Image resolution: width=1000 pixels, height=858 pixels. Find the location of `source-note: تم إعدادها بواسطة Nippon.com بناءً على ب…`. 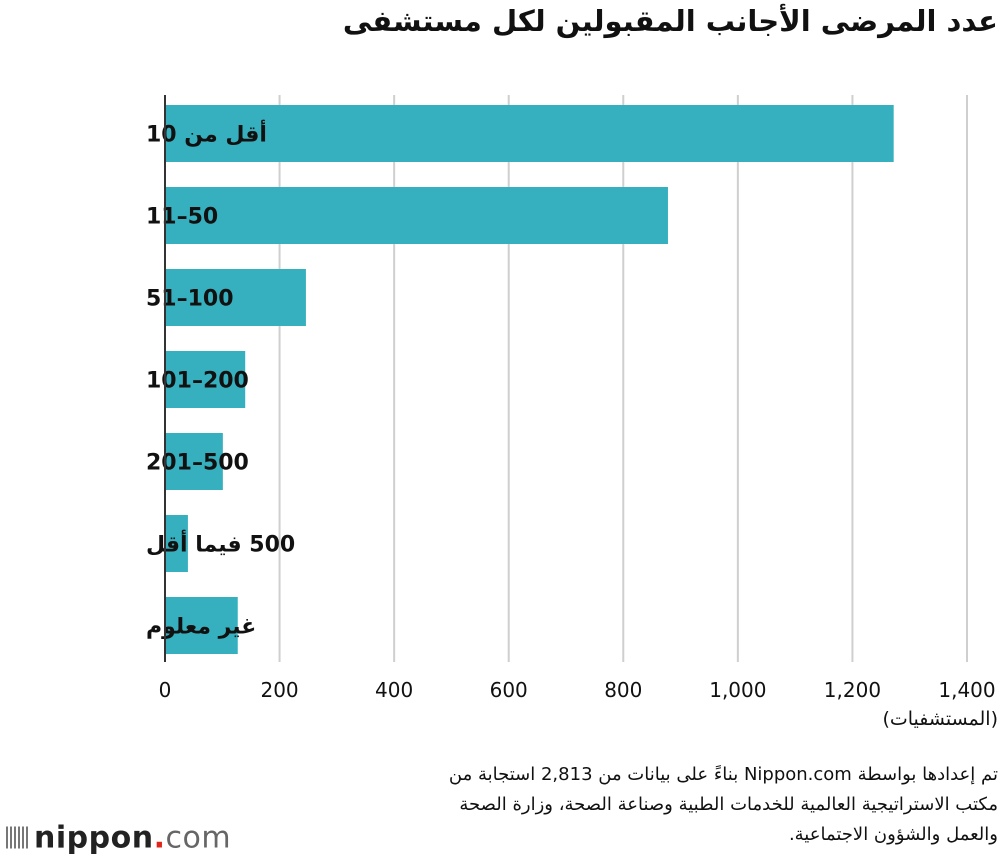

source-note: تم إعدادها بواسطة Nippon.com بناءً على ب… is located at coordinates (638, 805).